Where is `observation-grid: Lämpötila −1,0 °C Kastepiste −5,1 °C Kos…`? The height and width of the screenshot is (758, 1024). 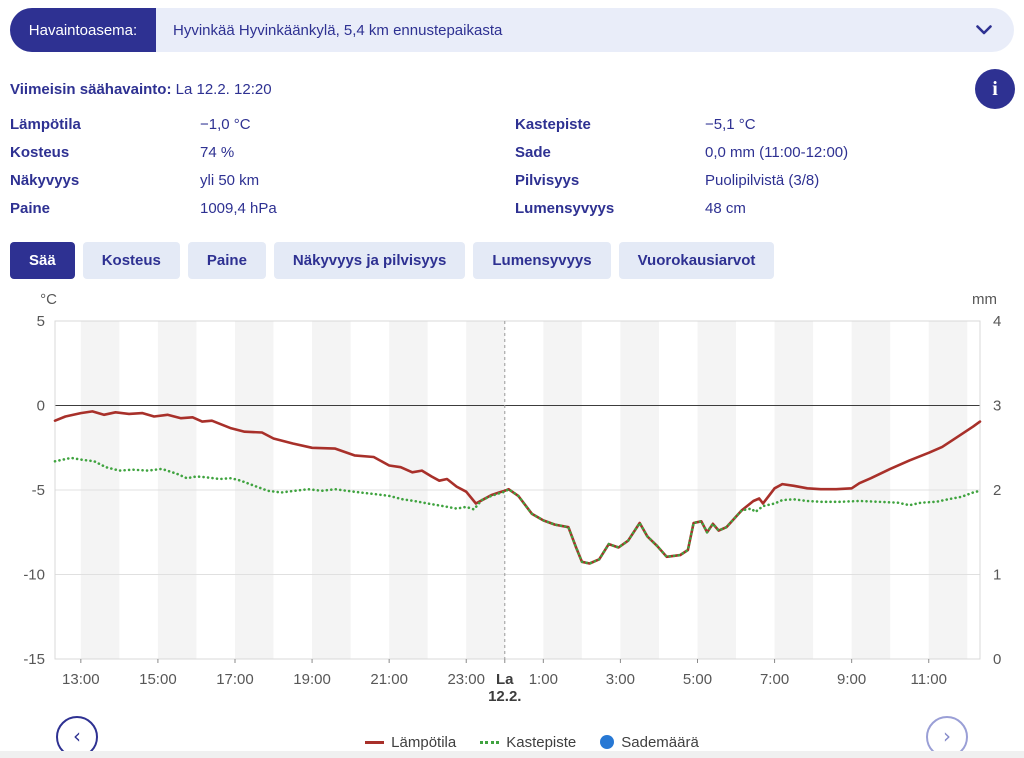 observation-grid: Lämpötila −1,0 °C Kastepiste −5,1 °C Kos… is located at coordinates (512, 166).